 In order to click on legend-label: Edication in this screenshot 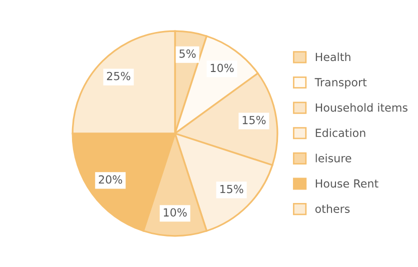, I will do `click(341, 133)`.